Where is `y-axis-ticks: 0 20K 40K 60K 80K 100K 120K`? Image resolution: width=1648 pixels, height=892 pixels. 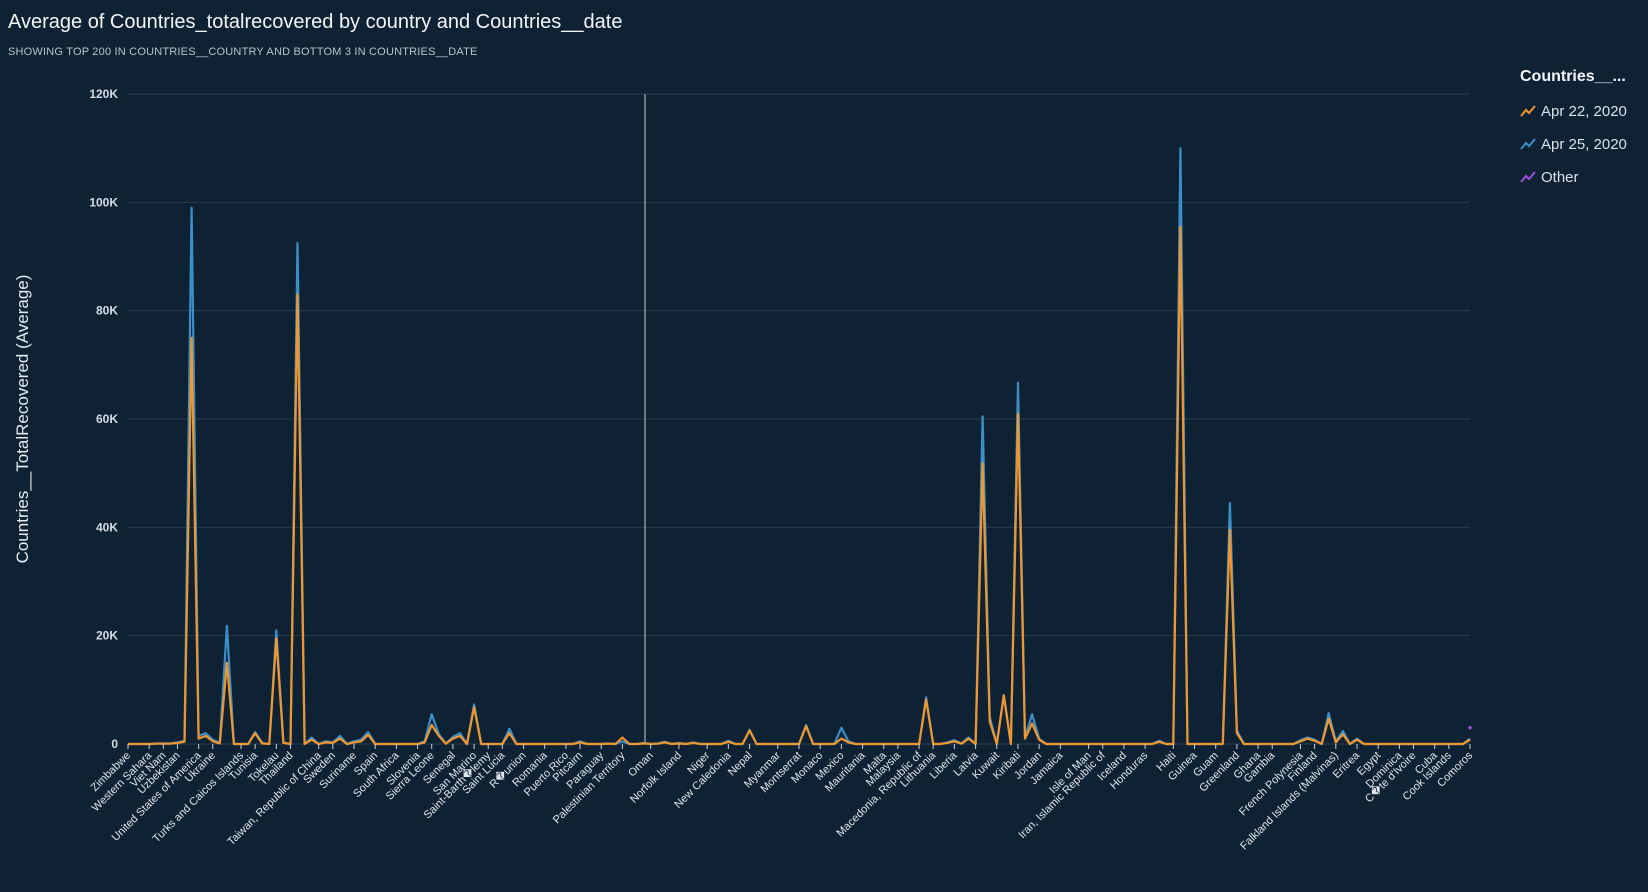 y-axis-ticks: 0 20K 40K 60K 80K 100K 120K is located at coordinates (103, 419).